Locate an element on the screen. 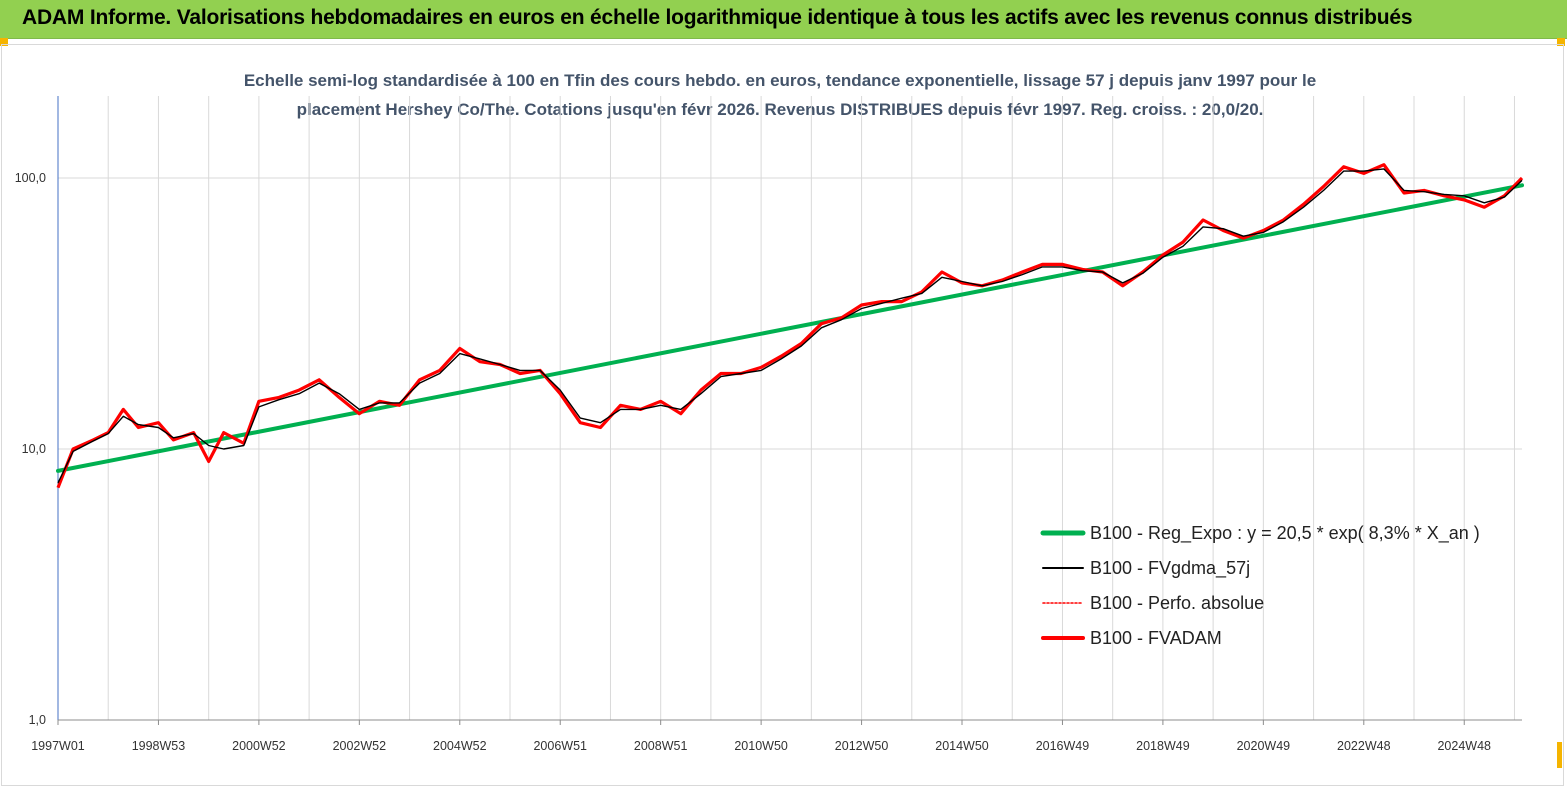 The width and height of the screenshot is (1567, 790). y-tick-label: 10,0 is located at coordinates (34, 449).